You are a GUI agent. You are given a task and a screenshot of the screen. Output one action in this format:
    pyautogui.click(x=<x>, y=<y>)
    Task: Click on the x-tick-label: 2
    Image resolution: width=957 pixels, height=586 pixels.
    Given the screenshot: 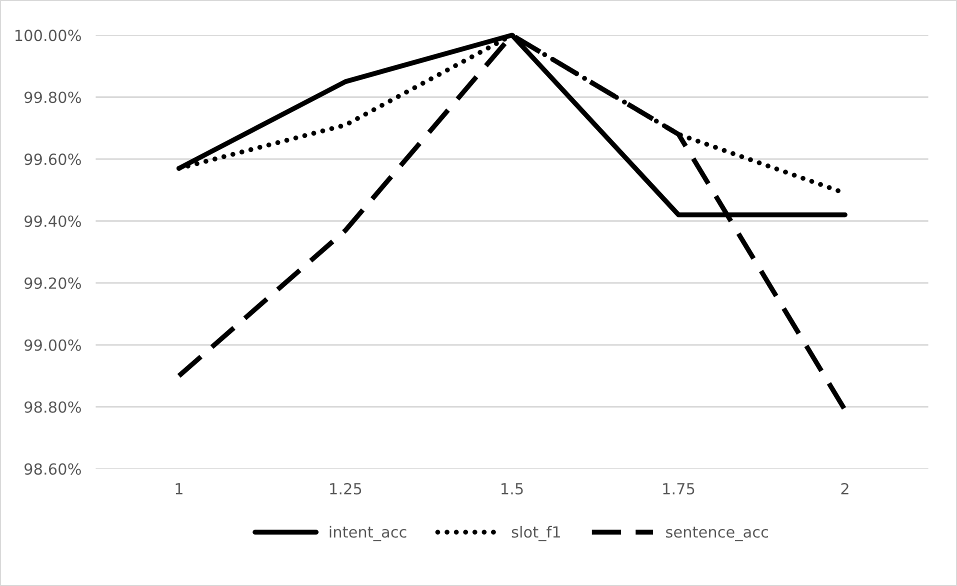 What is the action you would take?
    pyautogui.click(x=844, y=488)
    